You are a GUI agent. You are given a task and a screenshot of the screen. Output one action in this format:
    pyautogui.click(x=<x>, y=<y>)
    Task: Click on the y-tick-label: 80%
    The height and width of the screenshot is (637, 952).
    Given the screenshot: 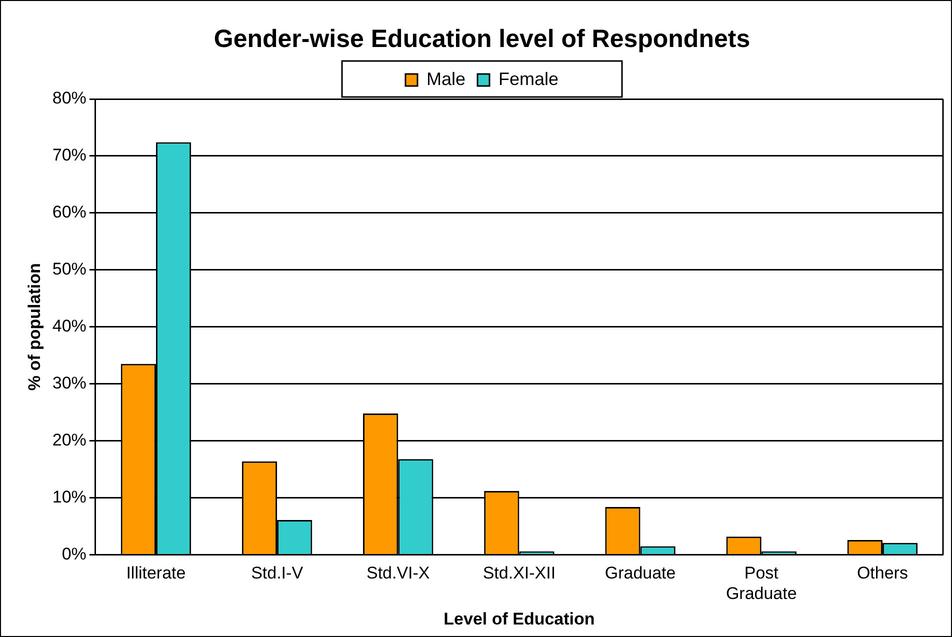 What is the action you would take?
    pyautogui.click(x=69, y=98)
    